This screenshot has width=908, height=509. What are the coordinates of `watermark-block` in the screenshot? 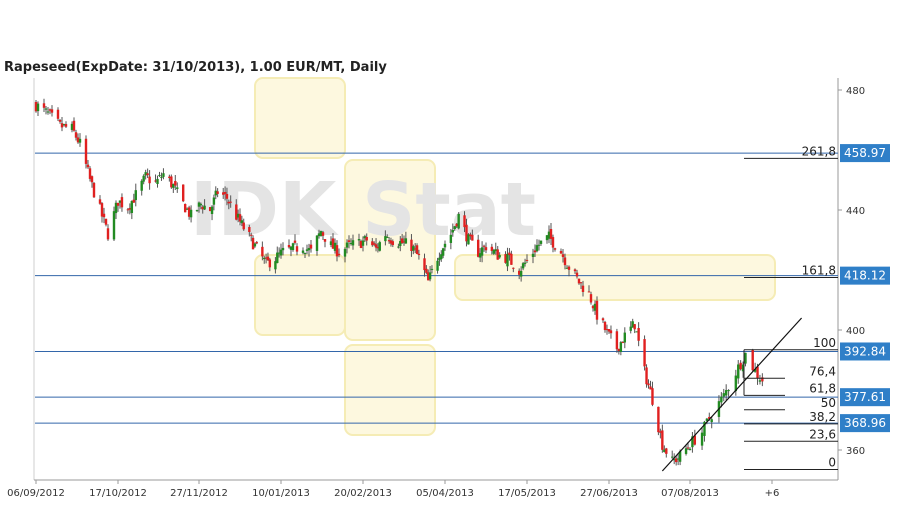 It's located at (300, 295).